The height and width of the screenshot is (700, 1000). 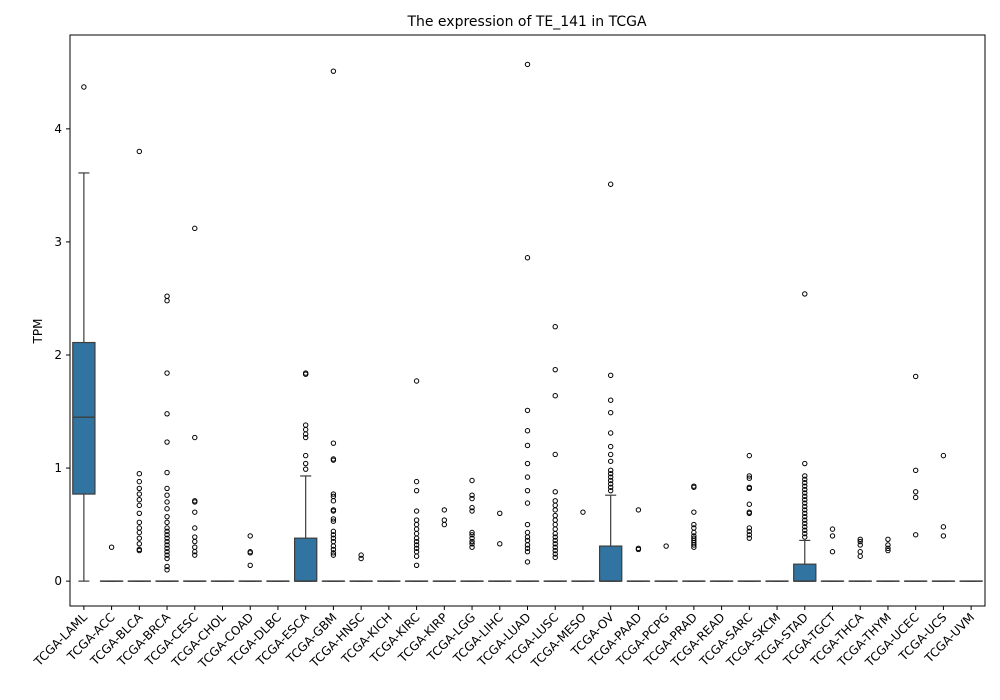 I want to click on box-tcga-coad, so click(x=250, y=557).